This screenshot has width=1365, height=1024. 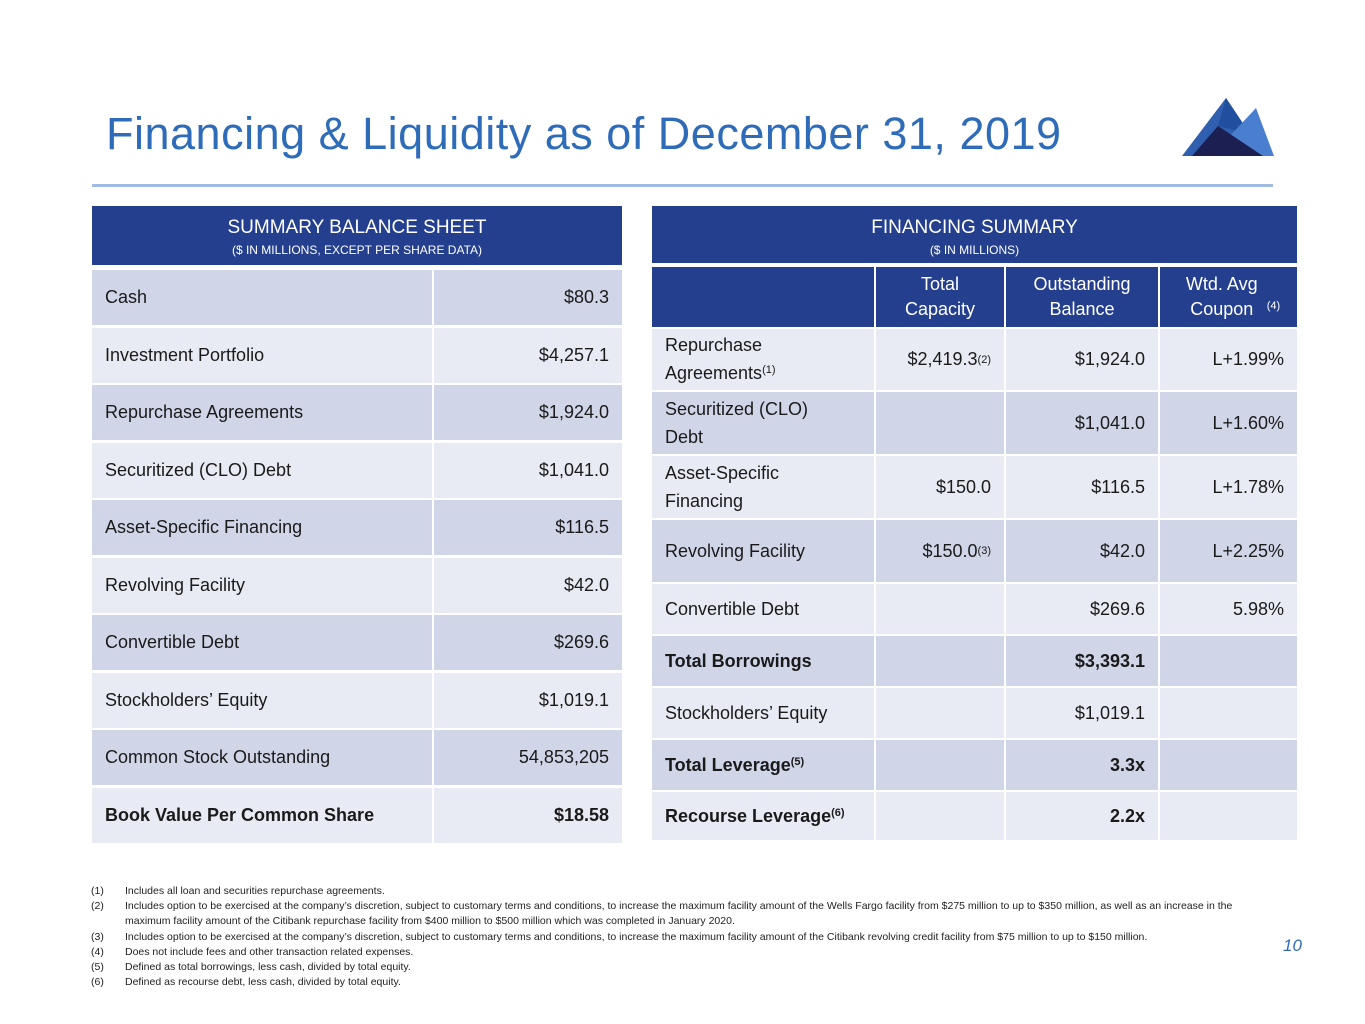 I want to click on financing-row-label: Total Leverage(5), so click(x=763, y=765).